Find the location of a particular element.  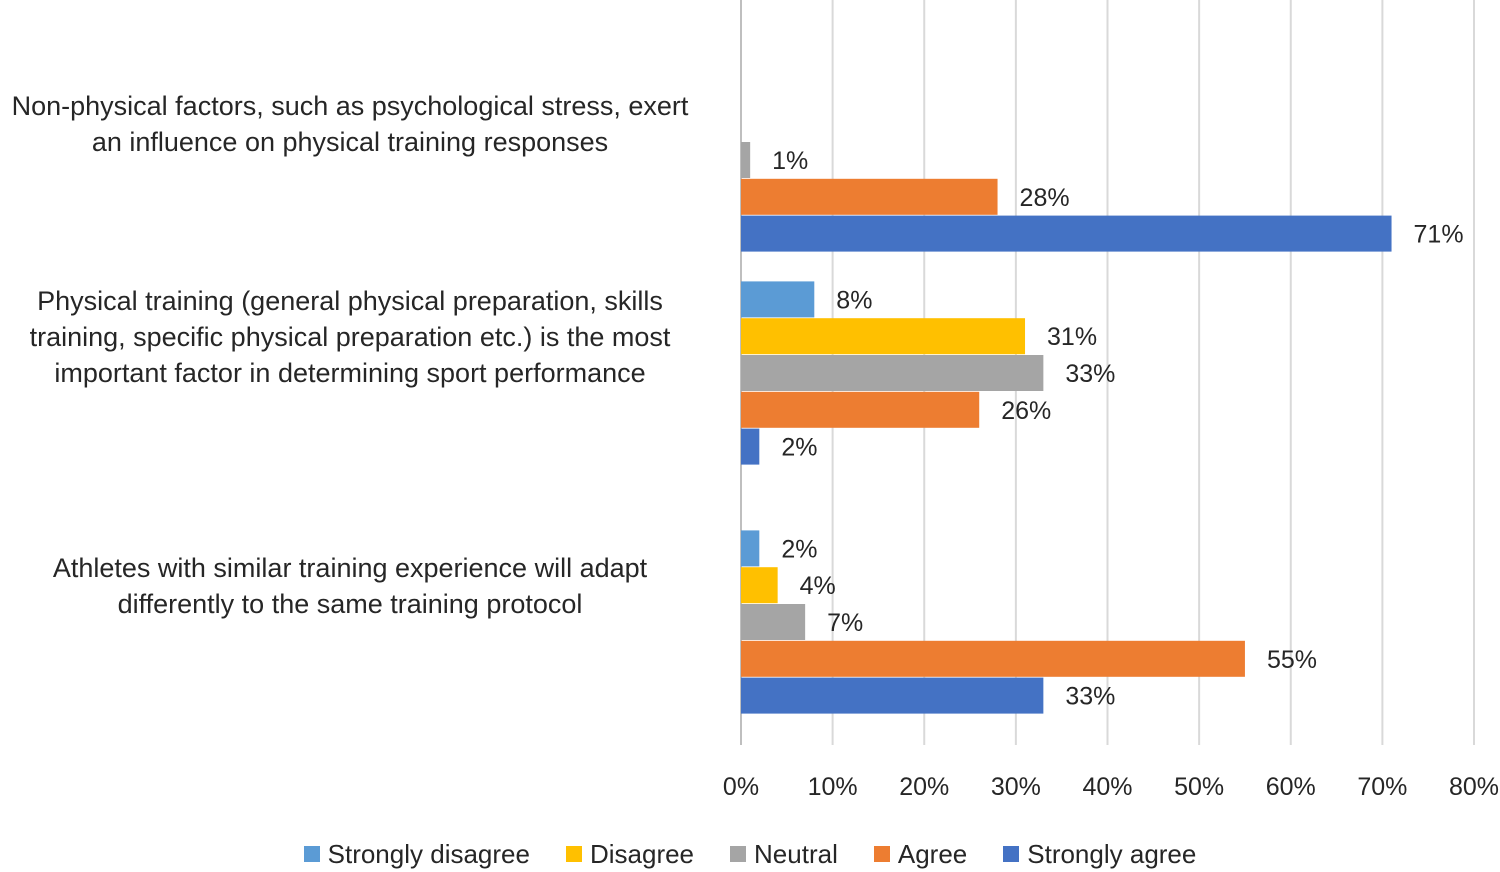

bar-data-label: 55% is located at coordinates (1292, 660).